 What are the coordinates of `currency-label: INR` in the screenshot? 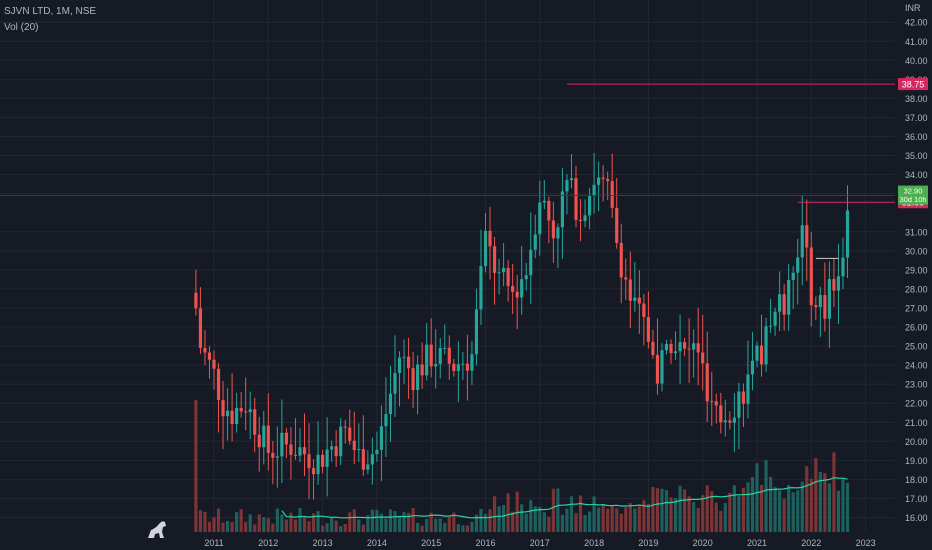 It's located at (913, 8).